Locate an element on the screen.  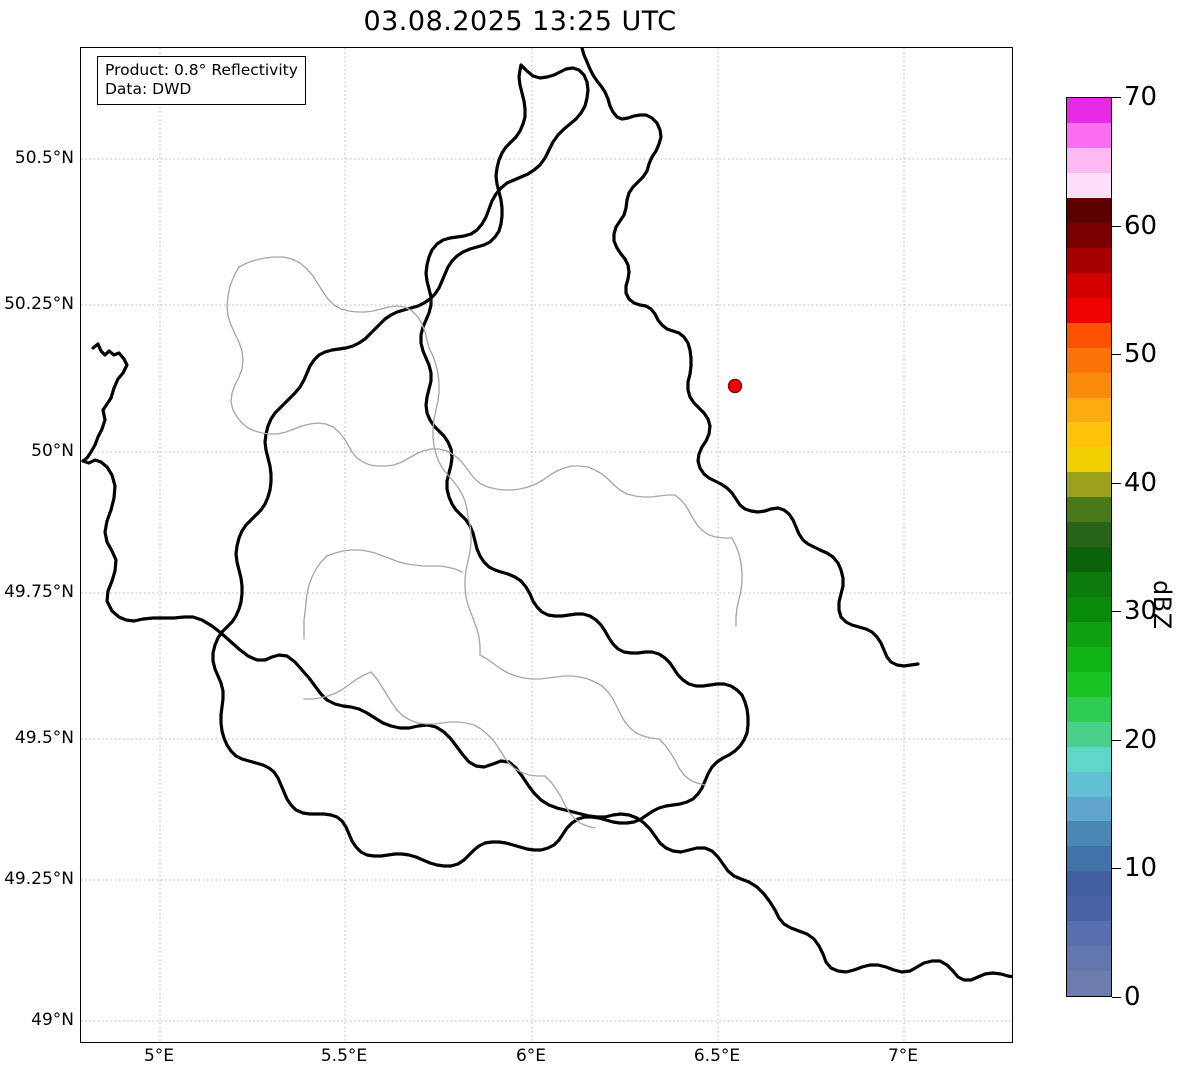
x-tick-label: 6.5°E is located at coordinates (717, 1056).